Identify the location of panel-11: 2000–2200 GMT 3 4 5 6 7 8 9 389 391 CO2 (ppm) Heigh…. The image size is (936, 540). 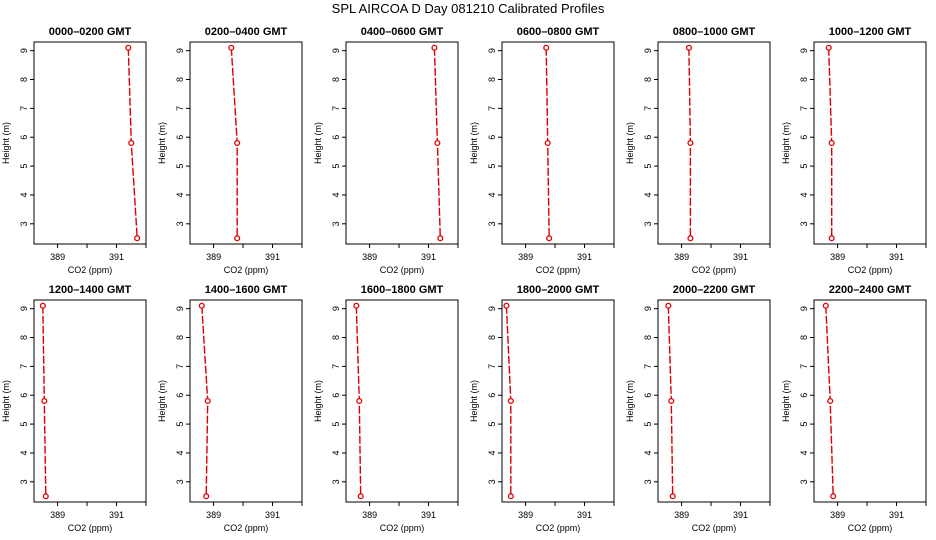
(698, 408).